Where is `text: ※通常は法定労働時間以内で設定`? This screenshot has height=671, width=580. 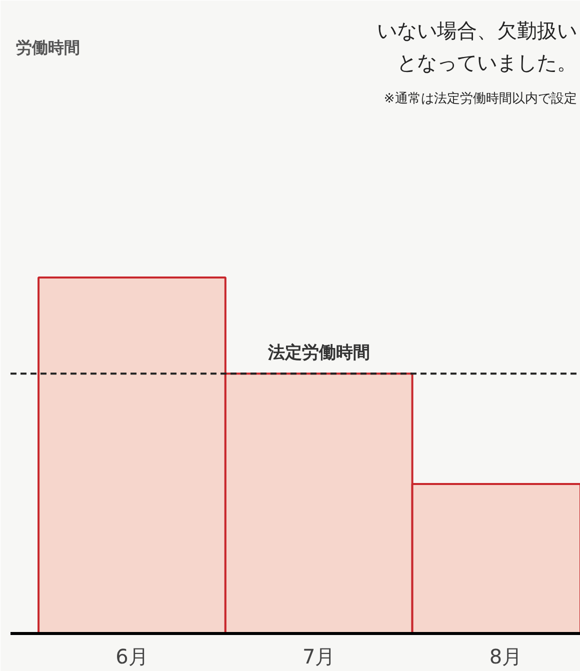
text: ※通常は法定労働時間以内で設定 is located at coordinates (480, 99).